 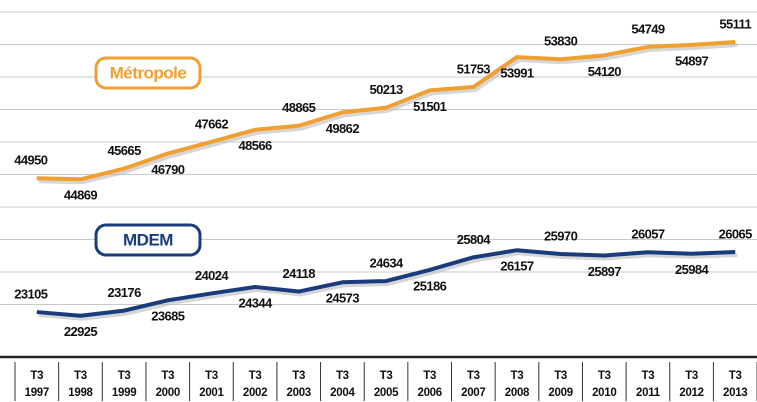 I want to click on value-label: 54897, so click(x=692, y=60).